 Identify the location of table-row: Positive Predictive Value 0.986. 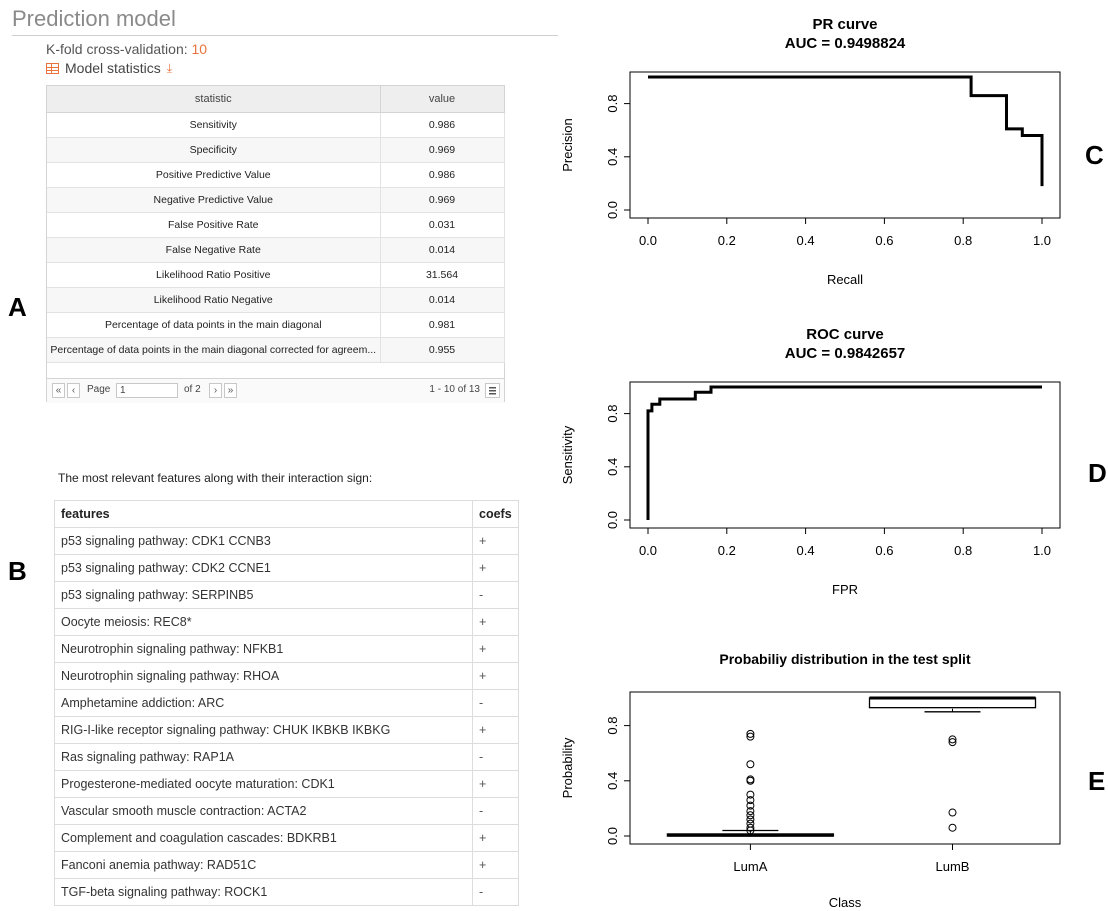
(276, 175).